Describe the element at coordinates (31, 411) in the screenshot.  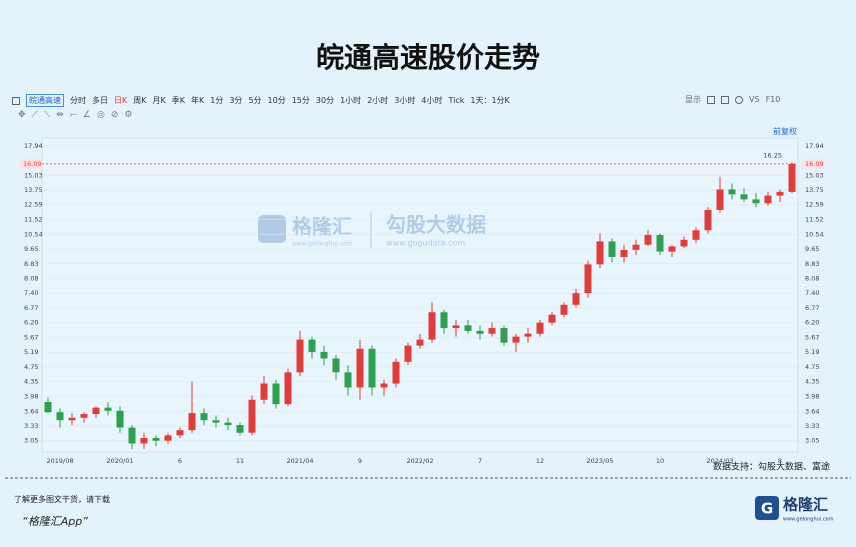
I see `y-tick-label: 3.64` at that location.